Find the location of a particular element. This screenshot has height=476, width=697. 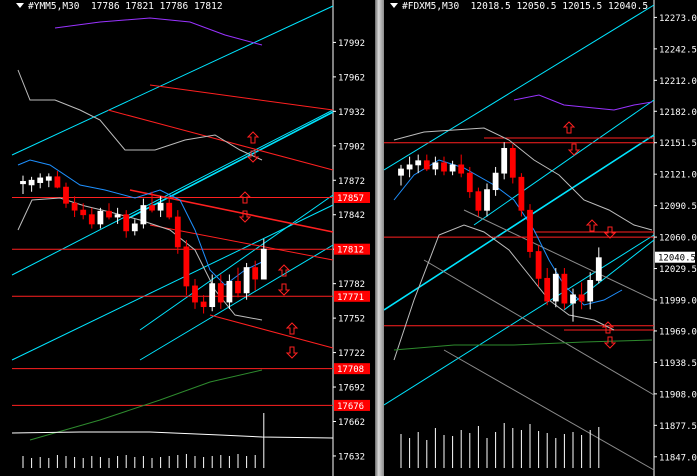

price-tick-label: 17722 is located at coordinates (351, 354).